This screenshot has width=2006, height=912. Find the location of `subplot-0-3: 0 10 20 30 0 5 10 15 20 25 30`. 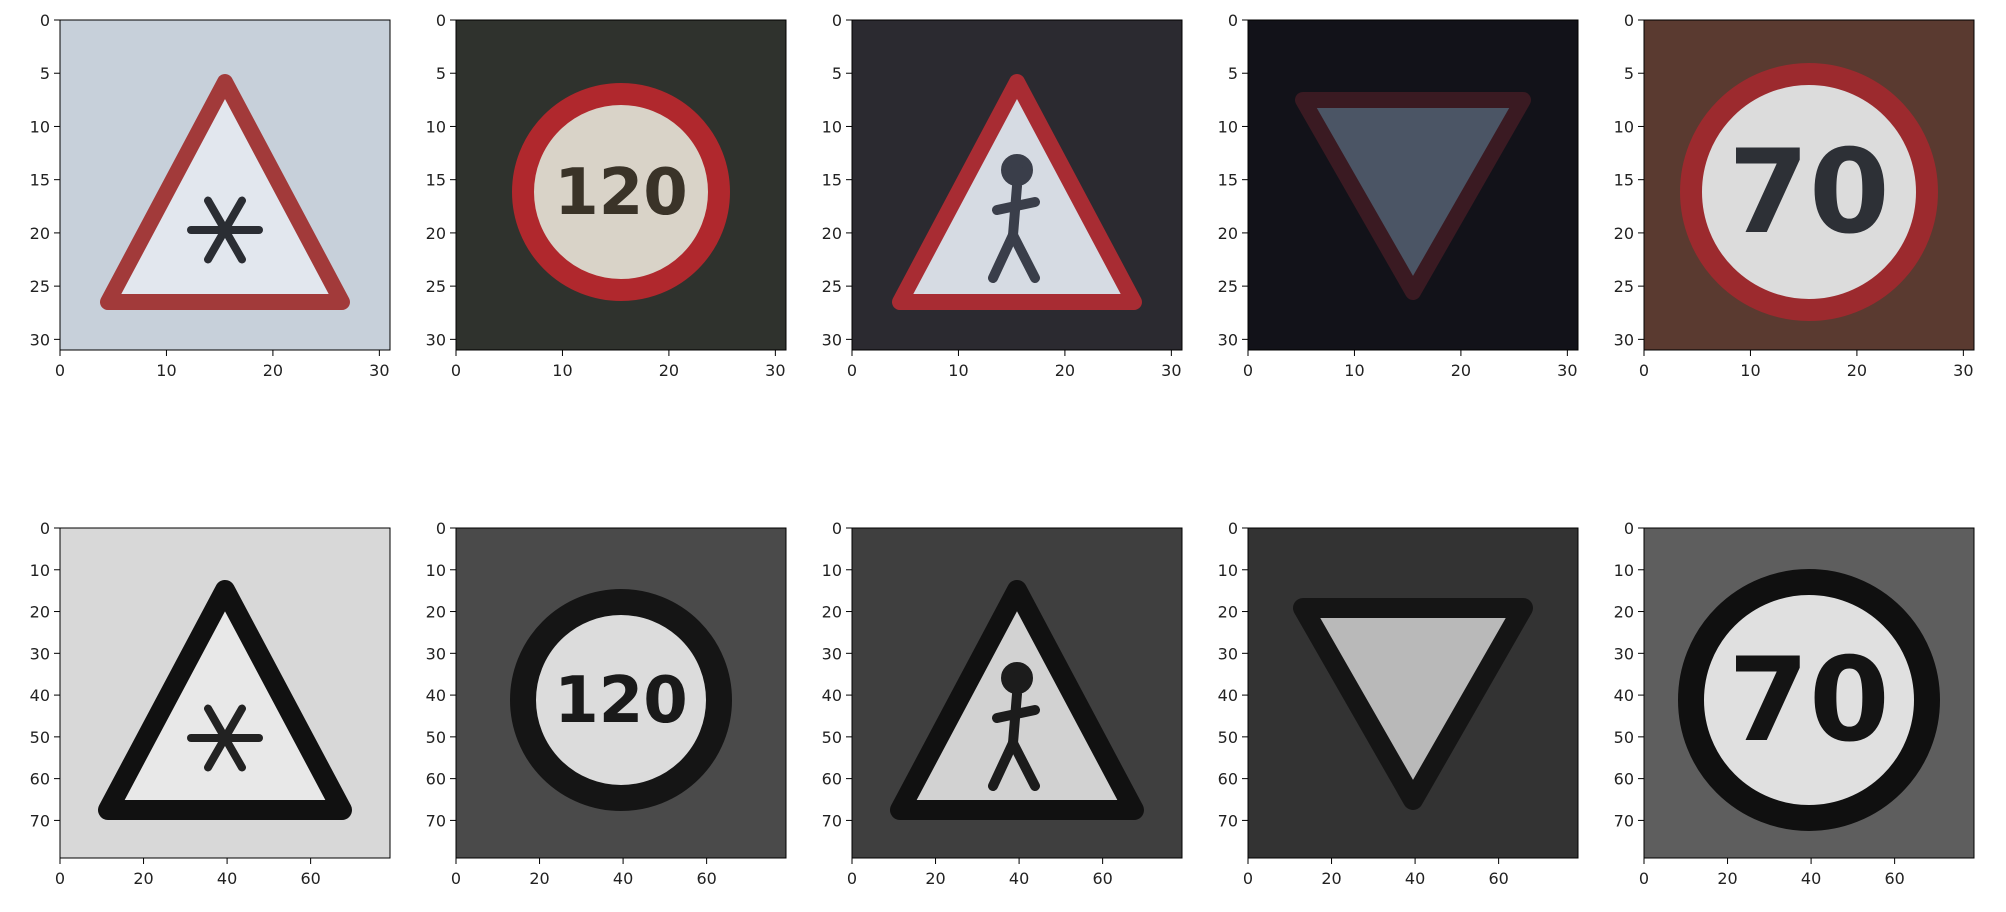

subplot-0-3: 0 10 20 30 0 5 10 15 20 25 30 is located at coordinates (1398, 195).